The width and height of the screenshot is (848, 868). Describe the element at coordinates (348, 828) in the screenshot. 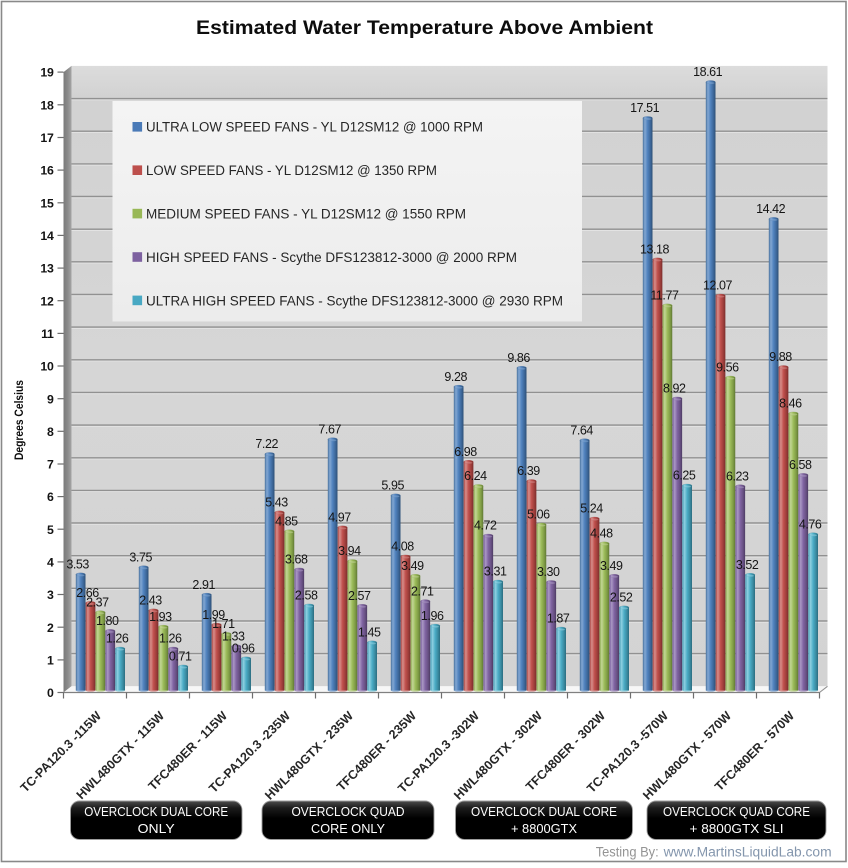

I see `svg-text: CORE ONLY` at that location.